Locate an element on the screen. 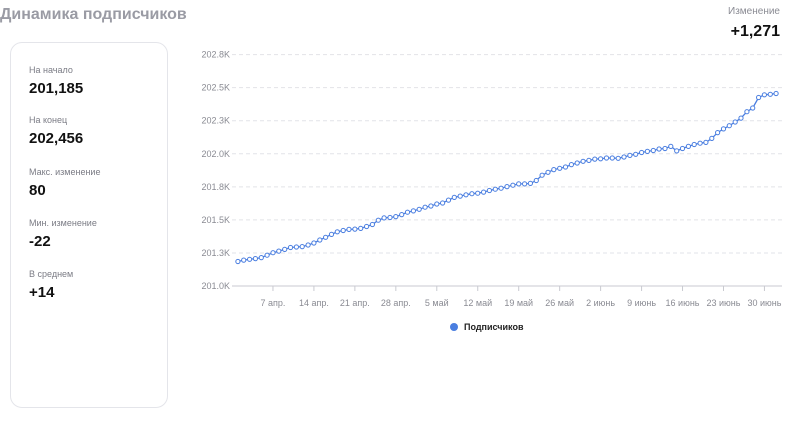  stat-label: На конец is located at coordinates (48, 120).